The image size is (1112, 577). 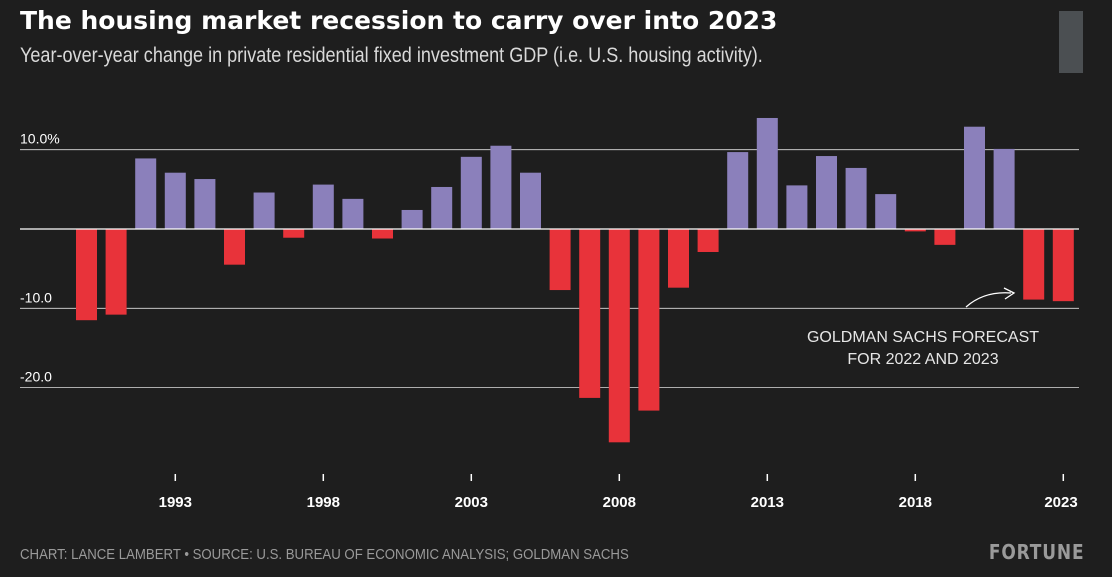 What do you see at coordinates (1071, 42) in the screenshot?
I see `logo-bar` at bounding box center [1071, 42].